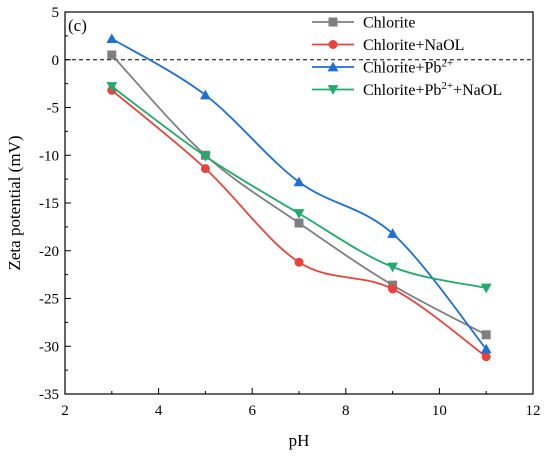 The image size is (550, 468). What do you see at coordinates (299, 440) in the screenshot?
I see `x-axis-title: pH` at bounding box center [299, 440].